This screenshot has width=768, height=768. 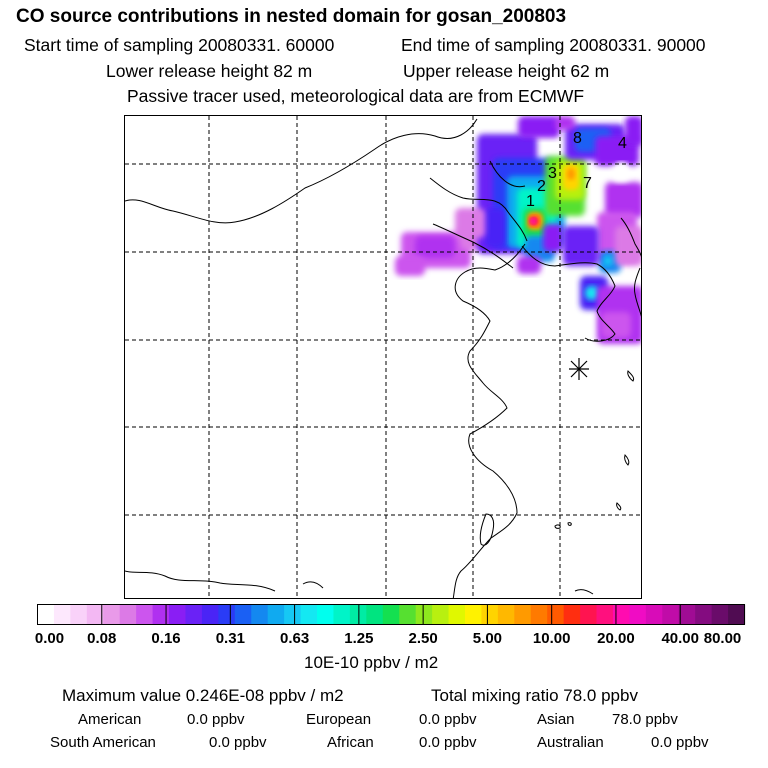 I want to click on australian-value: 0.0 ppbv, so click(x=680, y=742).